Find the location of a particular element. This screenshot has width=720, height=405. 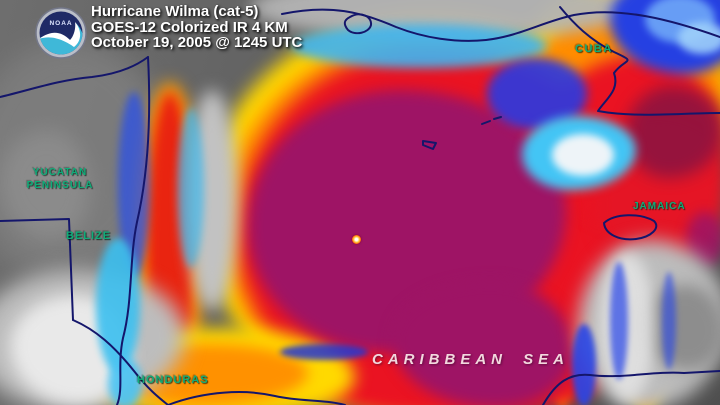

ir-cyan-ne-light is located at coordinates (699, 38).